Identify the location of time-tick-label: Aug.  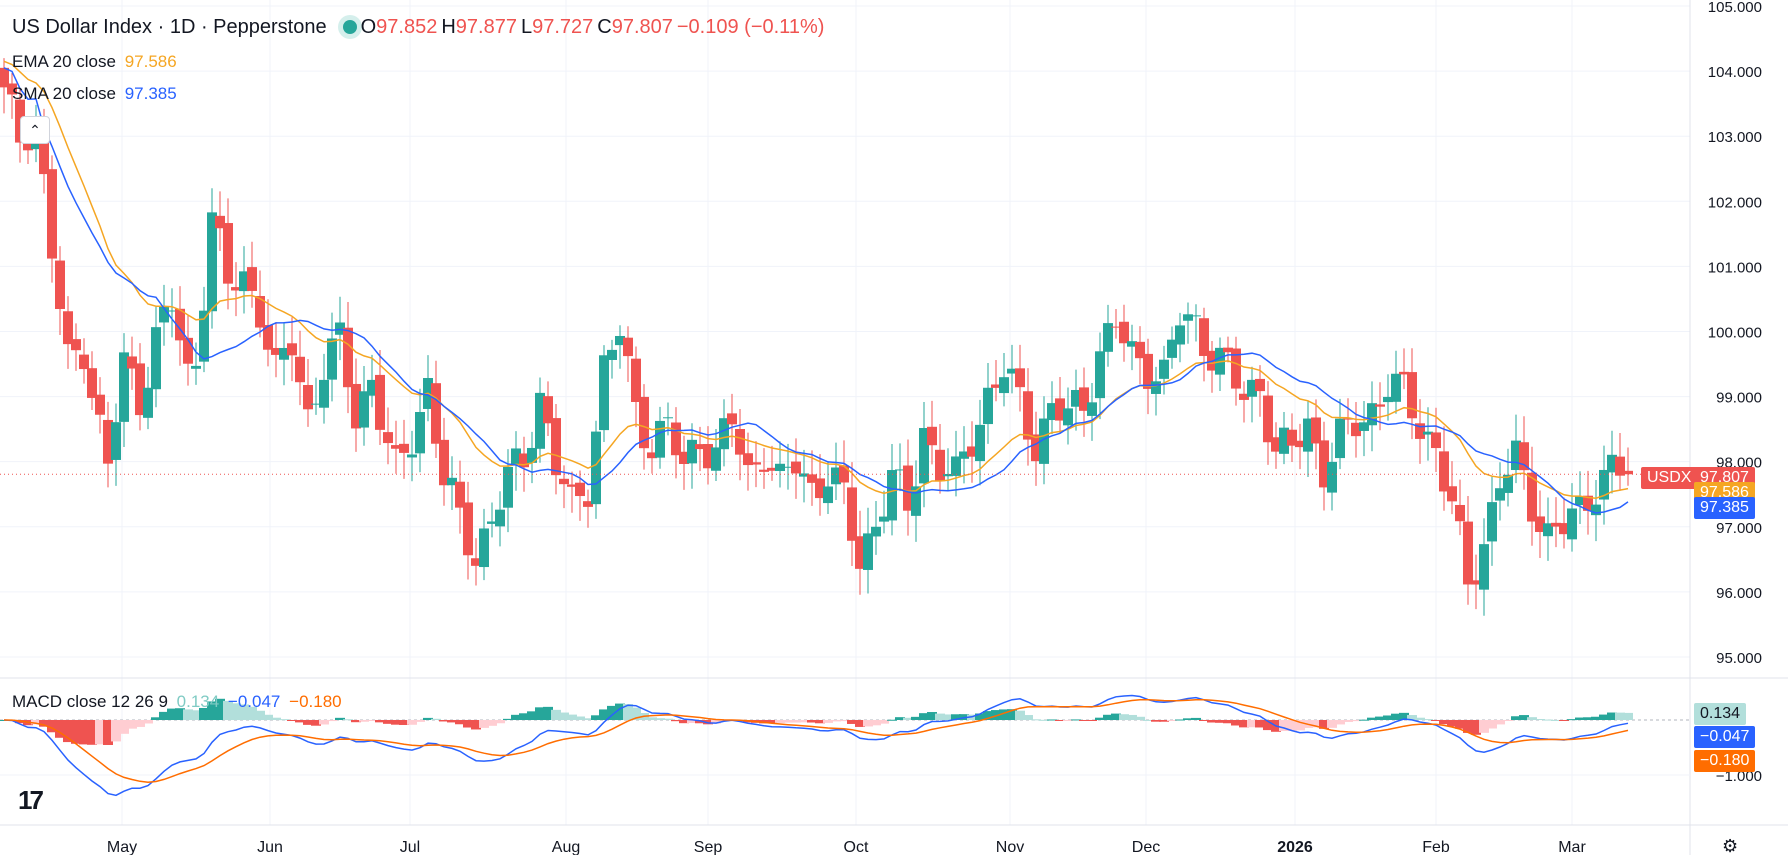
(566, 847).